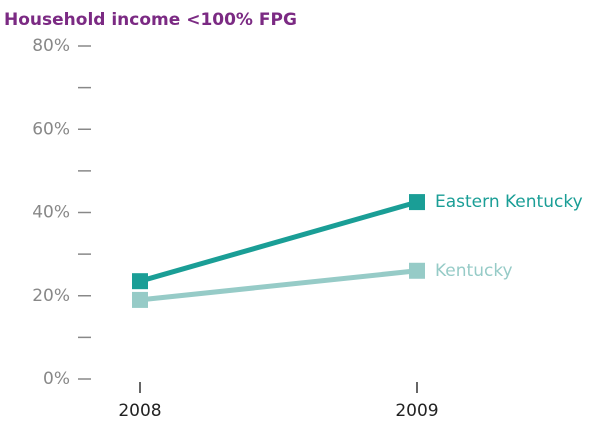  I want to click on y-tick-label: 20%, so click(51, 296).